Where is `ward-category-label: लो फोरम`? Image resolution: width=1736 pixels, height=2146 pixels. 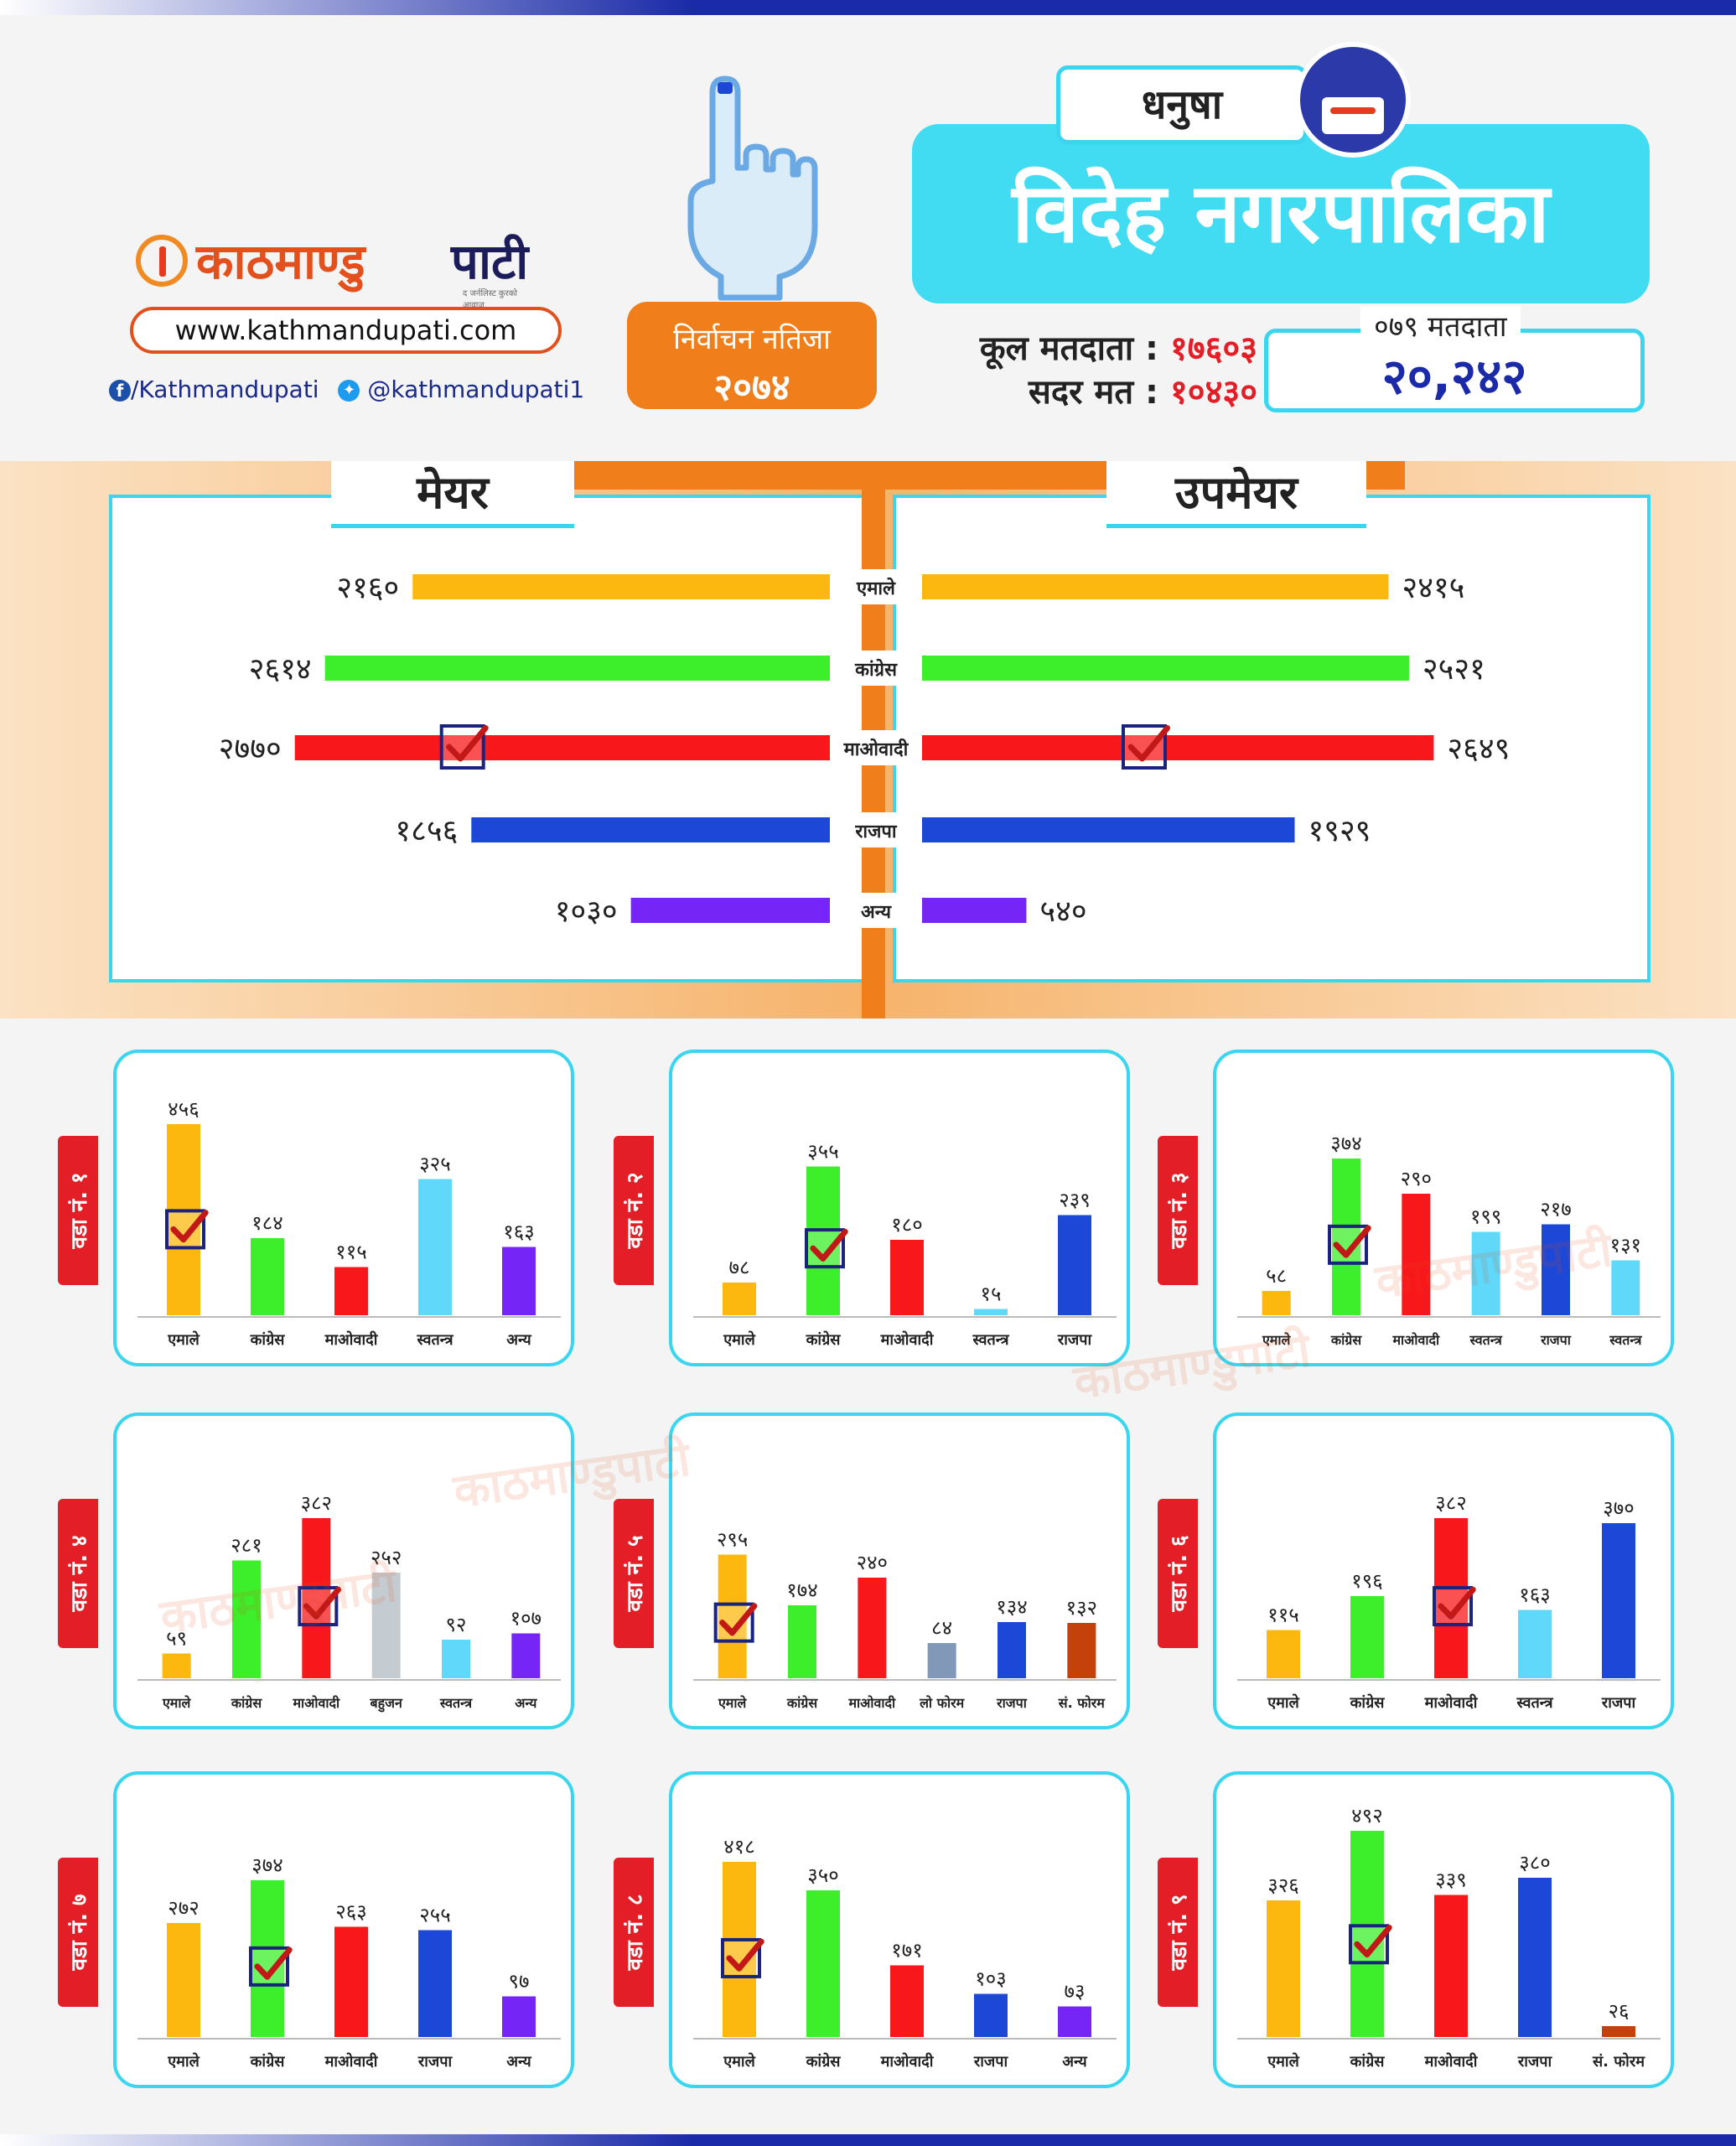 ward-category-label: लो फोरम is located at coordinates (942, 1703).